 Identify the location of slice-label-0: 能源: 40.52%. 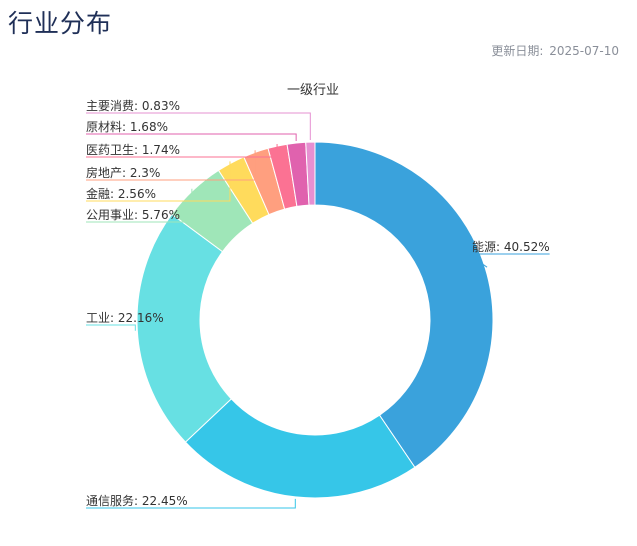
(511, 247).